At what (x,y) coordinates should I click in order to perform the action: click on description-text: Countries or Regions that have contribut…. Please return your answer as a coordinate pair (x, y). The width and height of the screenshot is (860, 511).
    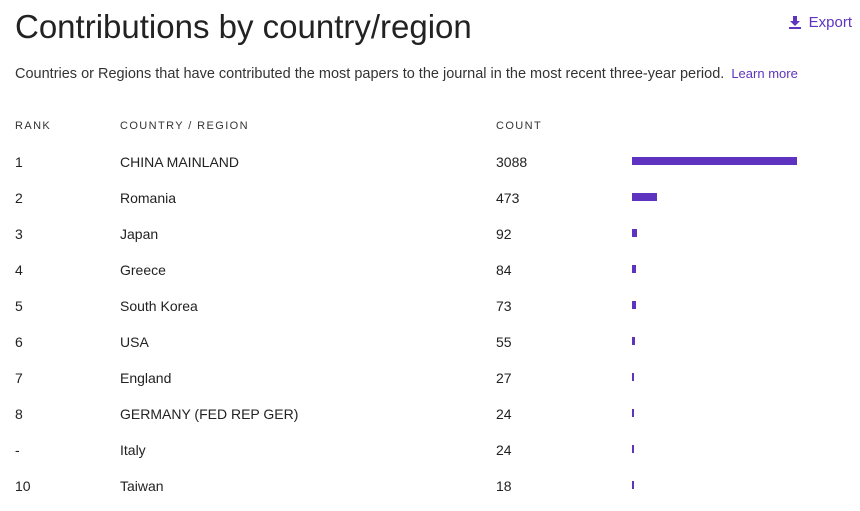
    Looking at the image, I should click on (370, 74).